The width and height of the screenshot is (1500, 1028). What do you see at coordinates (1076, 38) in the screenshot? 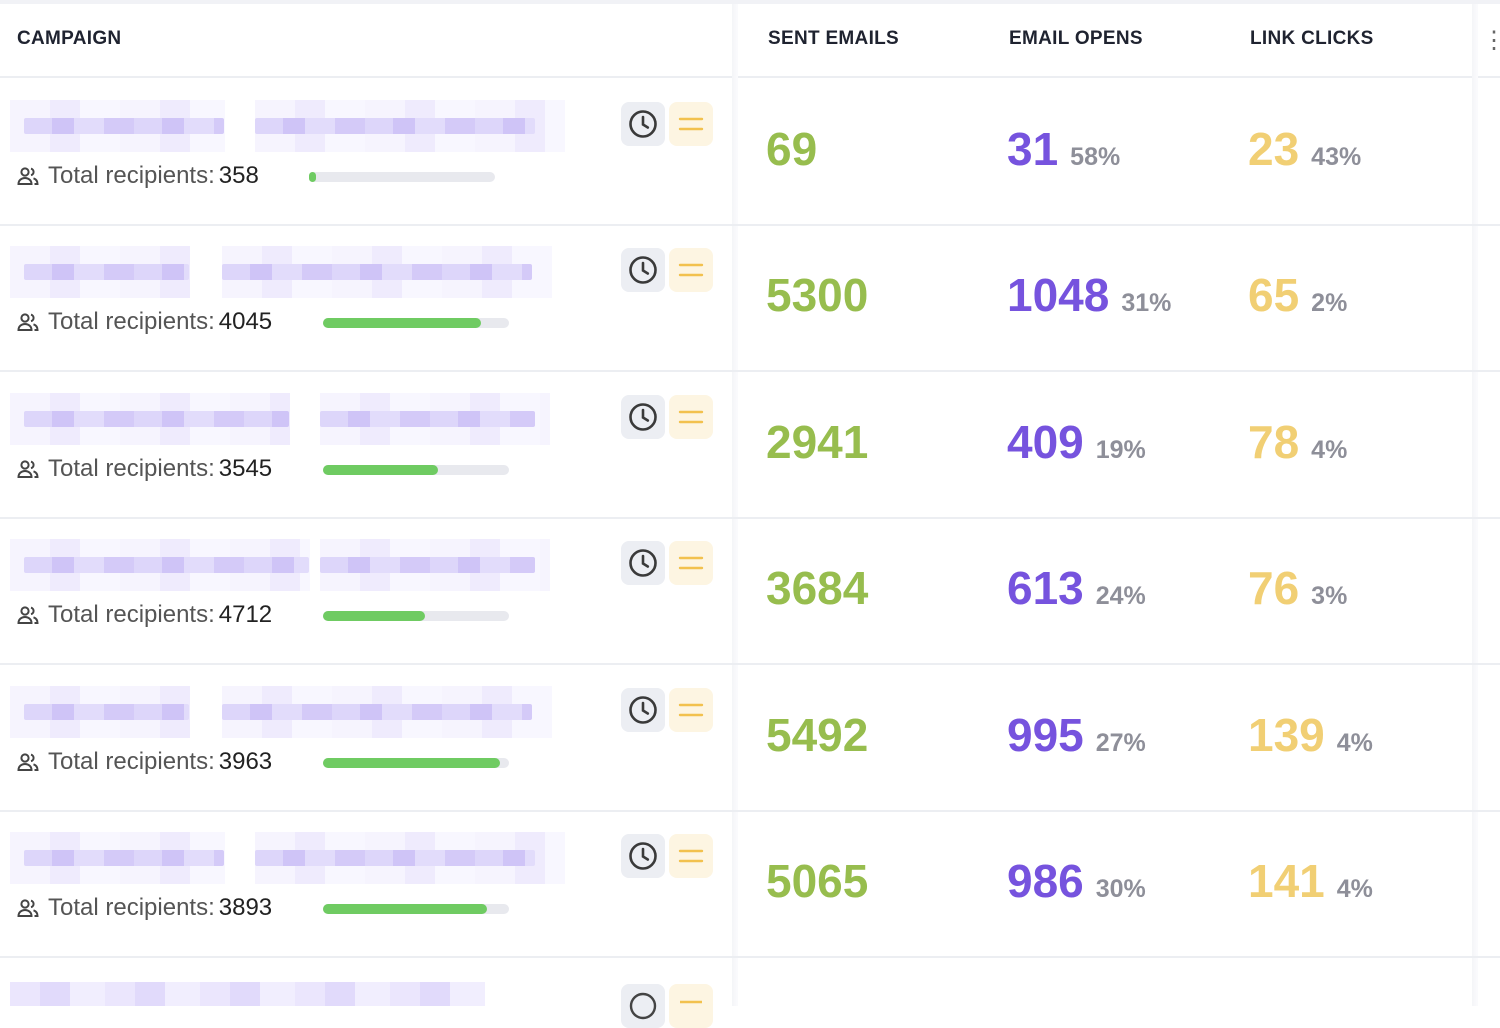
I see `header-email-opens: EMAIL OPENS` at bounding box center [1076, 38].